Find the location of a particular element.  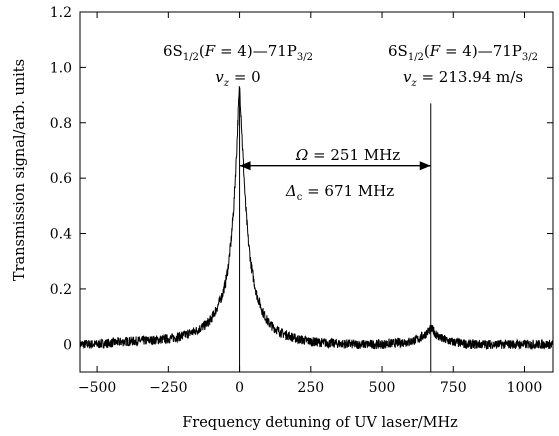

peak2-velocity-annotation: vz = 213.94 m/s is located at coordinates (463, 78).